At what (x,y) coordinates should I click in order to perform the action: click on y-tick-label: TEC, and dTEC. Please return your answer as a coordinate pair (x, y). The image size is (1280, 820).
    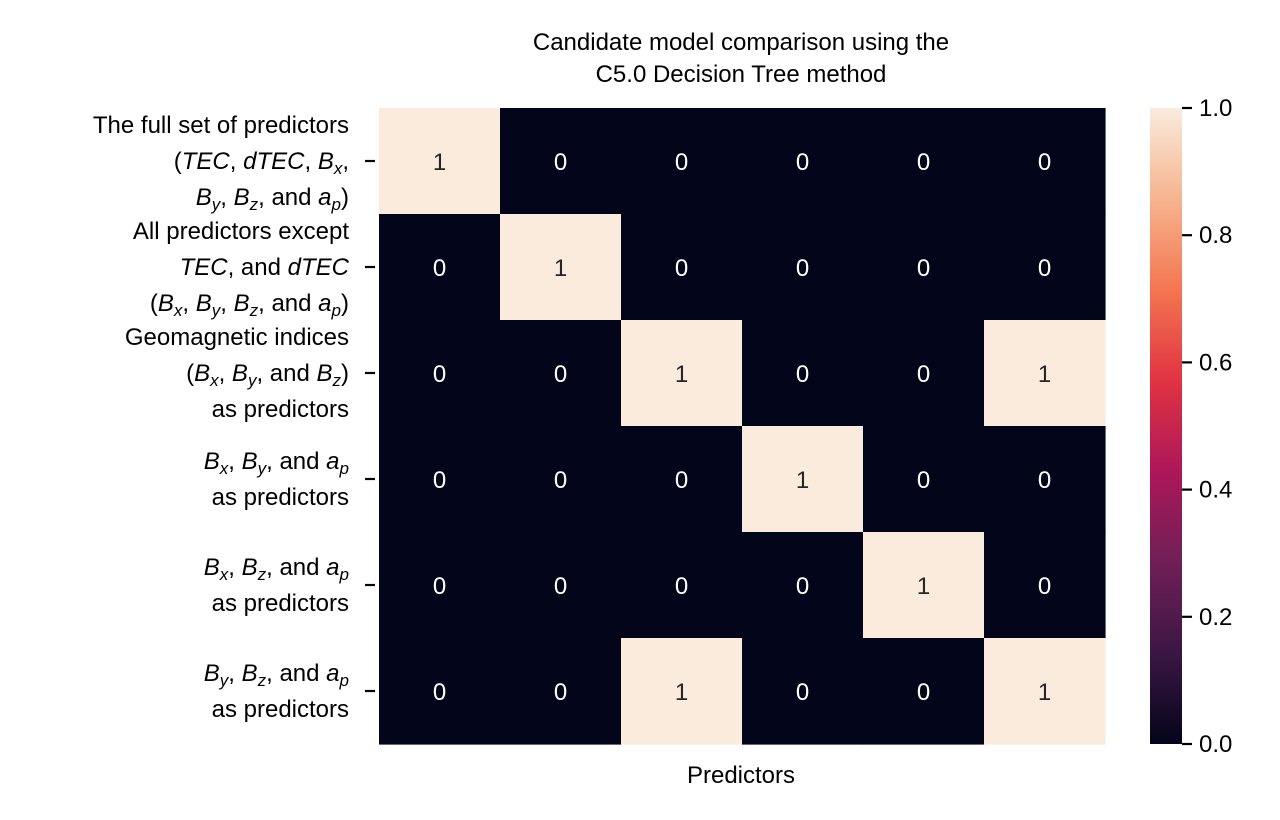
    Looking at the image, I should click on (265, 267).